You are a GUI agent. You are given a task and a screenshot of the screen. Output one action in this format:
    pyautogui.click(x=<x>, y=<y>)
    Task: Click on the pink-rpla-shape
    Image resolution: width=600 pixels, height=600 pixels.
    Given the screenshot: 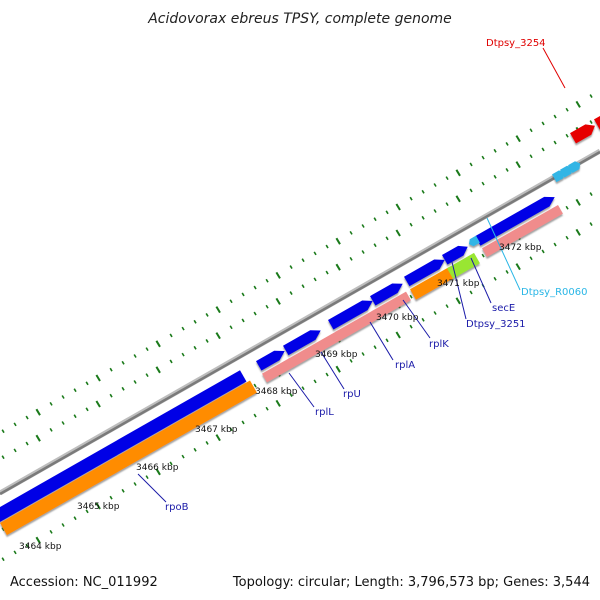 What is the action you would take?
    pyautogui.click(x=373, y=316)
    